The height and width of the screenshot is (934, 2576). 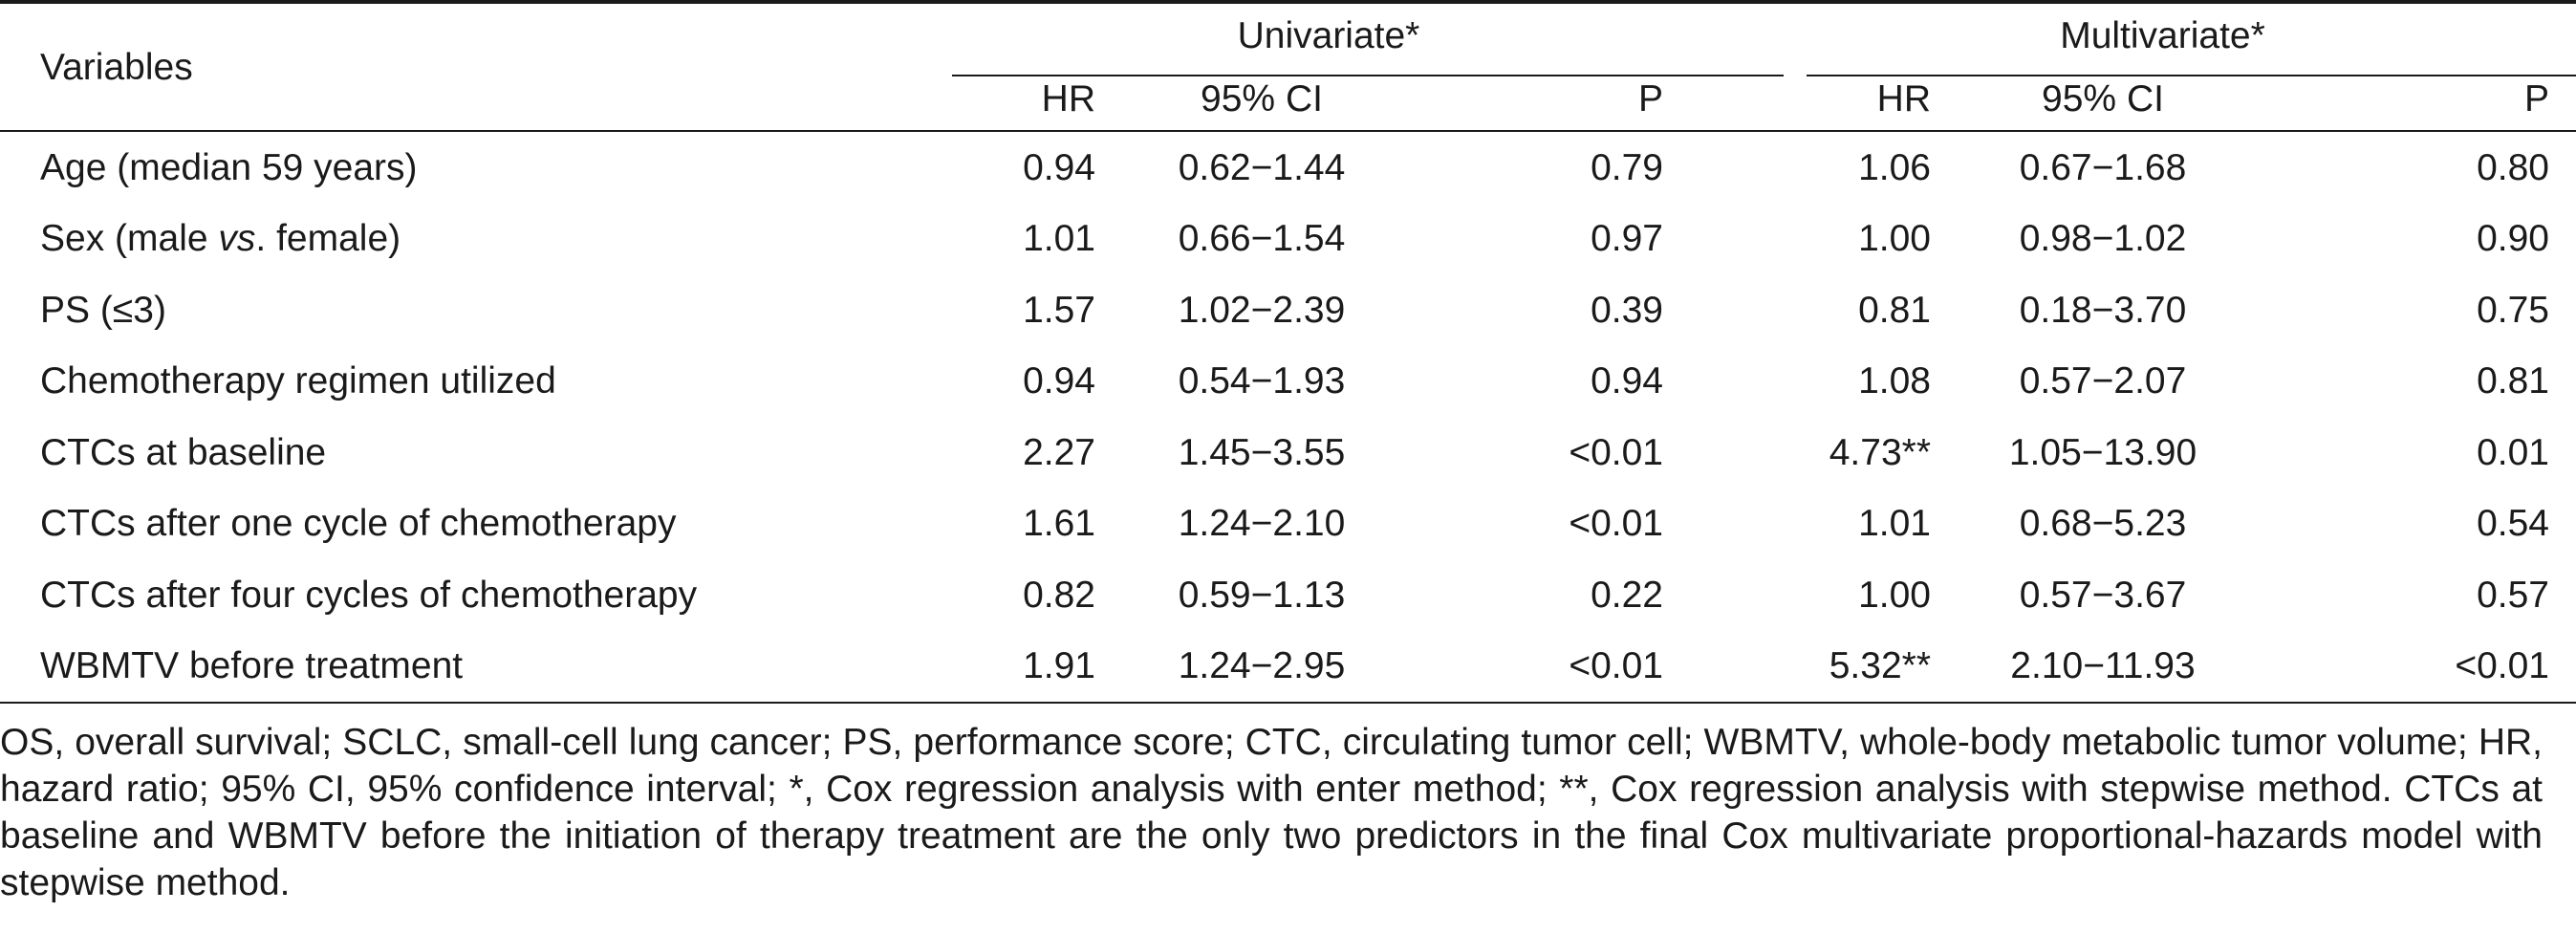 I want to click on variable-cell: CTCs after four cycles of chemotherapy, so click(x=369, y=595).